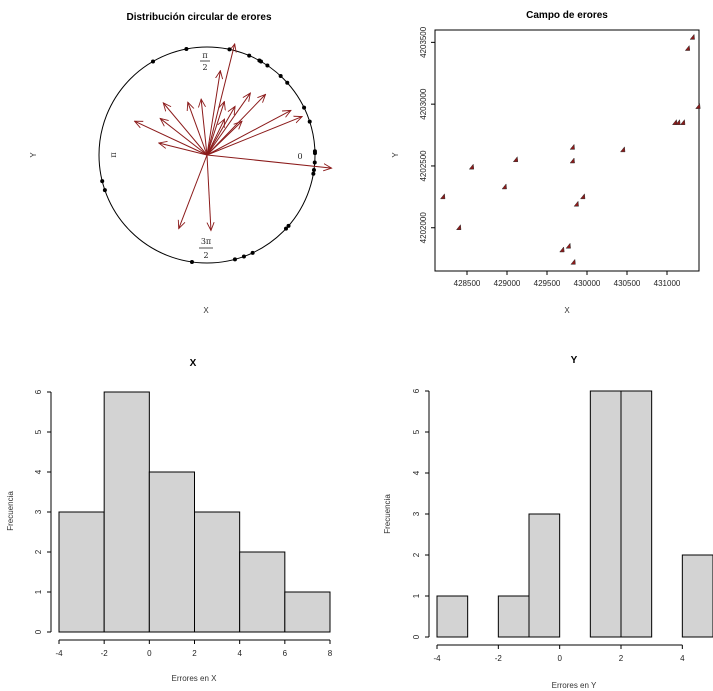  What do you see at coordinates (194, 648) in the screenshot?
I see `histogram-x-x-axis: -4 -2 0 2 4 6 8` at bounding box center [194, 648].